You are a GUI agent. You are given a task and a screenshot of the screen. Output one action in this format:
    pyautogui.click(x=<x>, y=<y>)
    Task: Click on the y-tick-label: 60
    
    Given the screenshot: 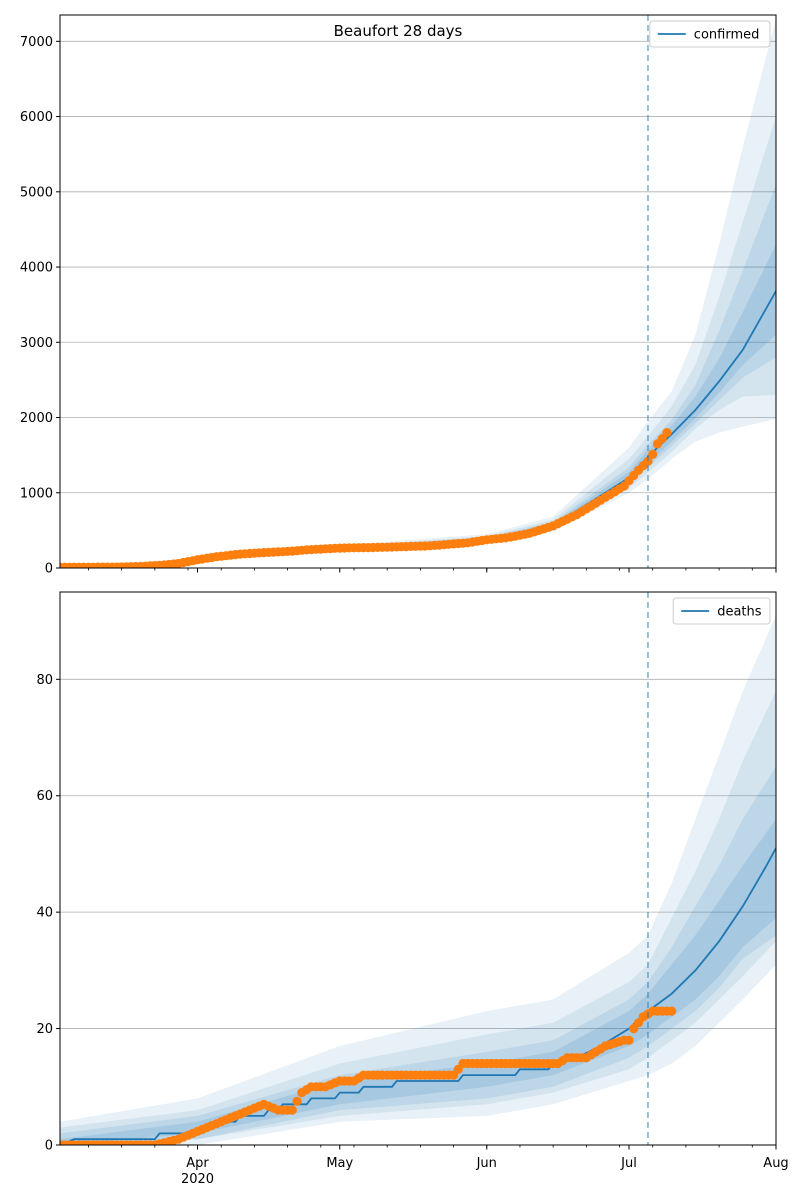 What is the action you would take?
    pyautogui.click(x=44, y=796)
    